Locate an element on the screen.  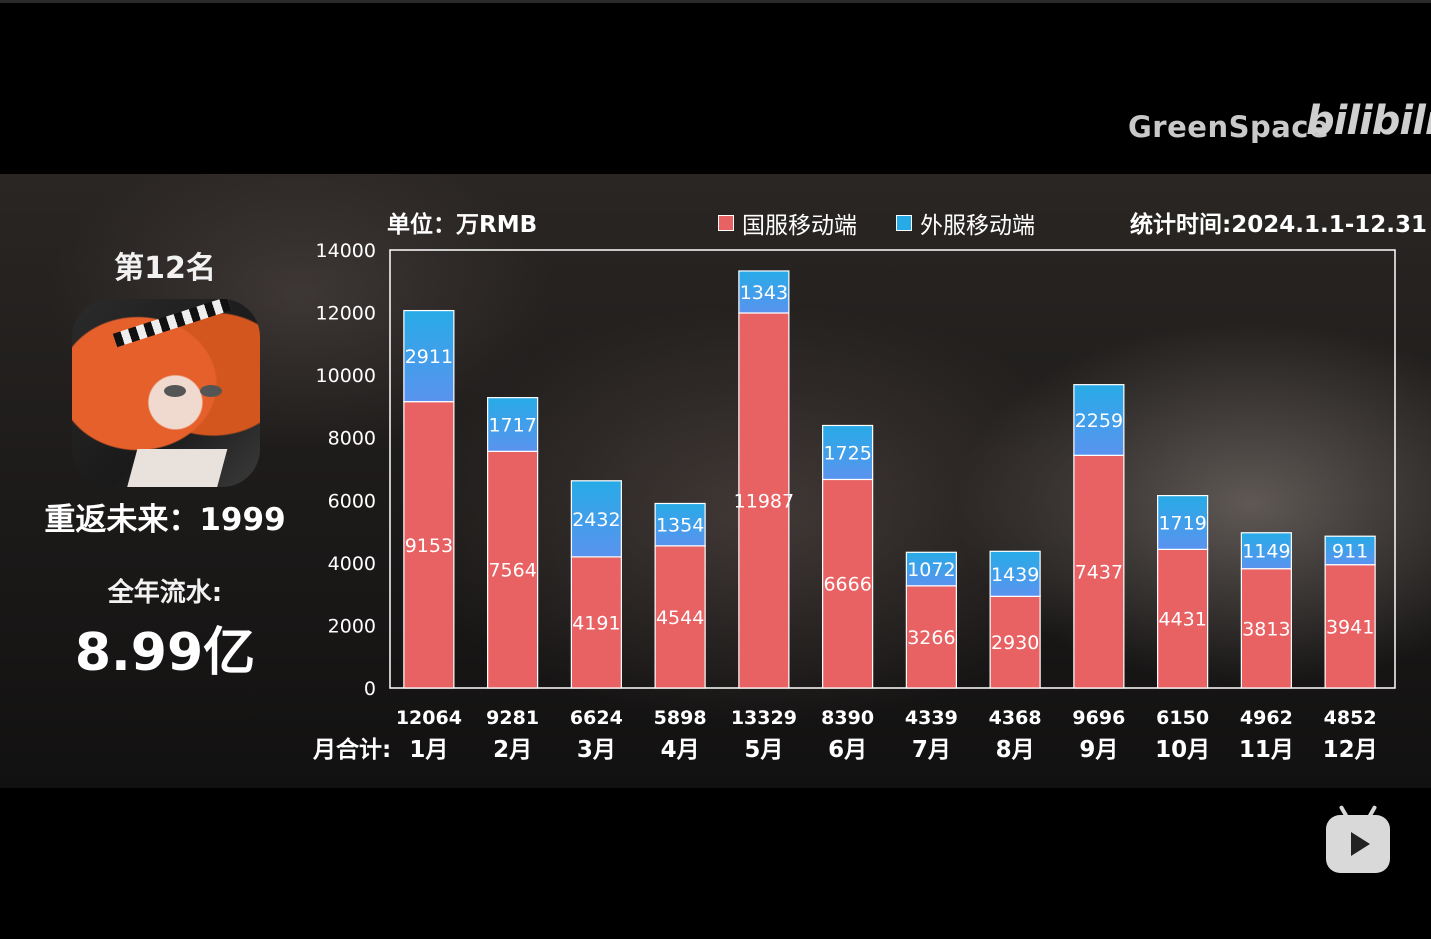
bilibili-logo: bilibili is located at coordinates (1368, 121).